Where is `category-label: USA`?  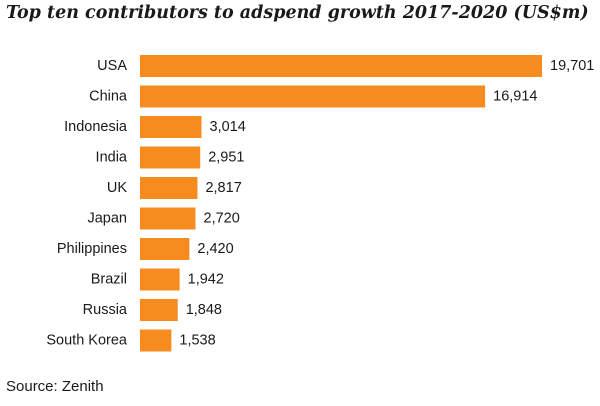
category-label: USA is located at coordinates (112, 66).